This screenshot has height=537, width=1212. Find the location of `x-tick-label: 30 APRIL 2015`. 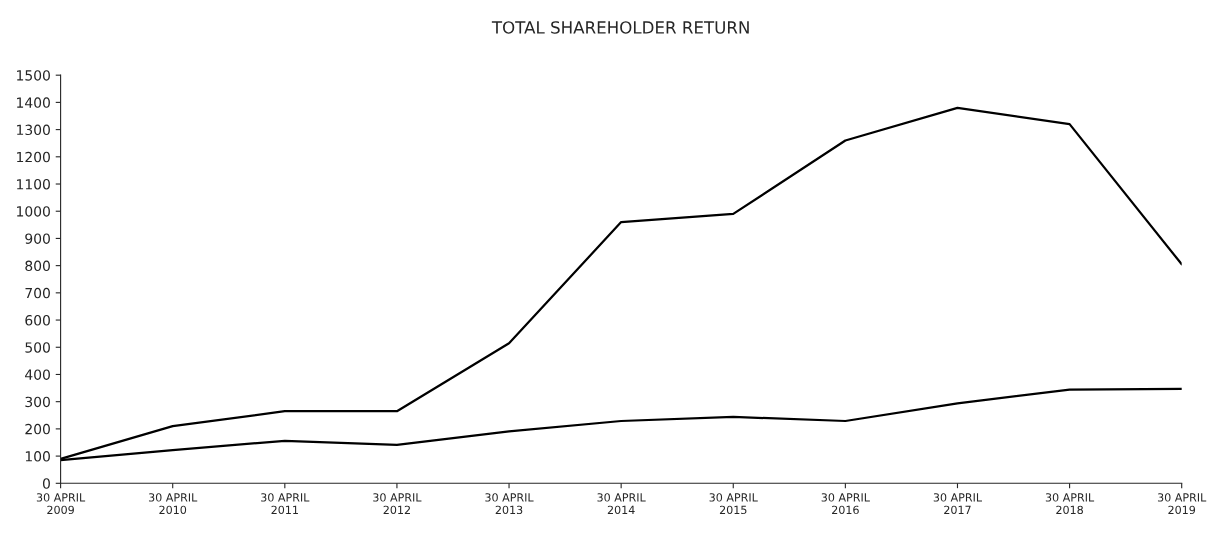

x-tick-label: 30 APRIL 2015 is located at coordinates (733, 504).